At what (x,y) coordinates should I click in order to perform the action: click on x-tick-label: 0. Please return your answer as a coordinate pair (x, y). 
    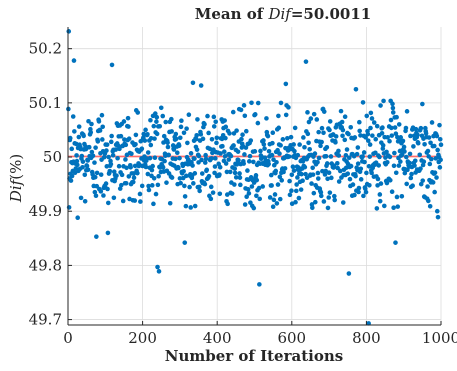
    Looking at the image, I should click on (68, 338).